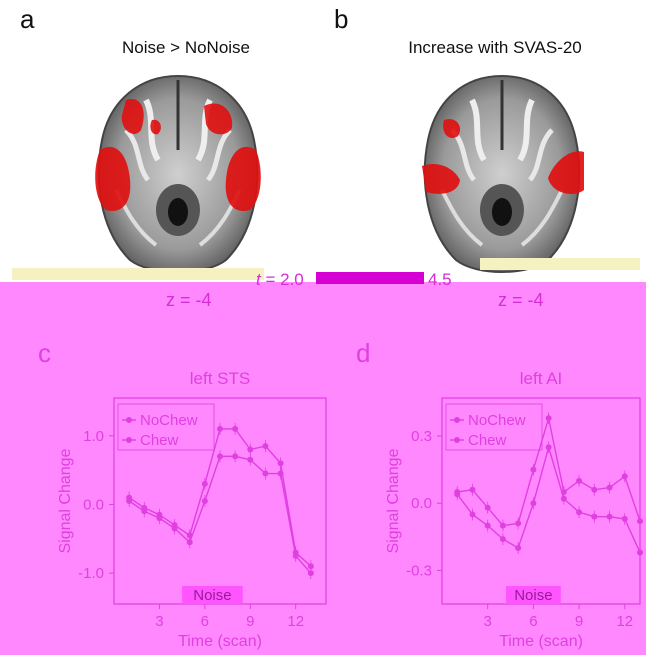  I want to click on panel-a-title: Noise > NoNoise, so click(186, 47).